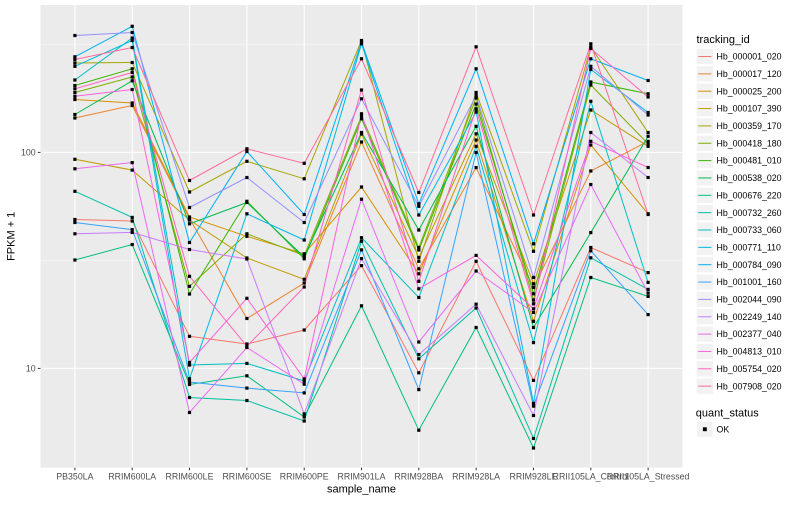  What do you see at coordinates (74, 477) in the screenshot?
I see `svg-text: PB350LA` at bounding box center [74, 477].